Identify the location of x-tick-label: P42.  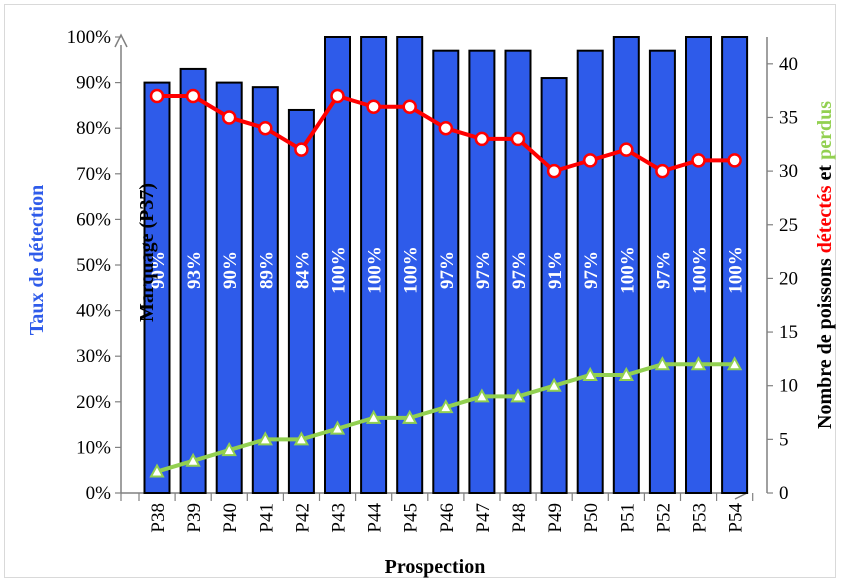
(302, 518).